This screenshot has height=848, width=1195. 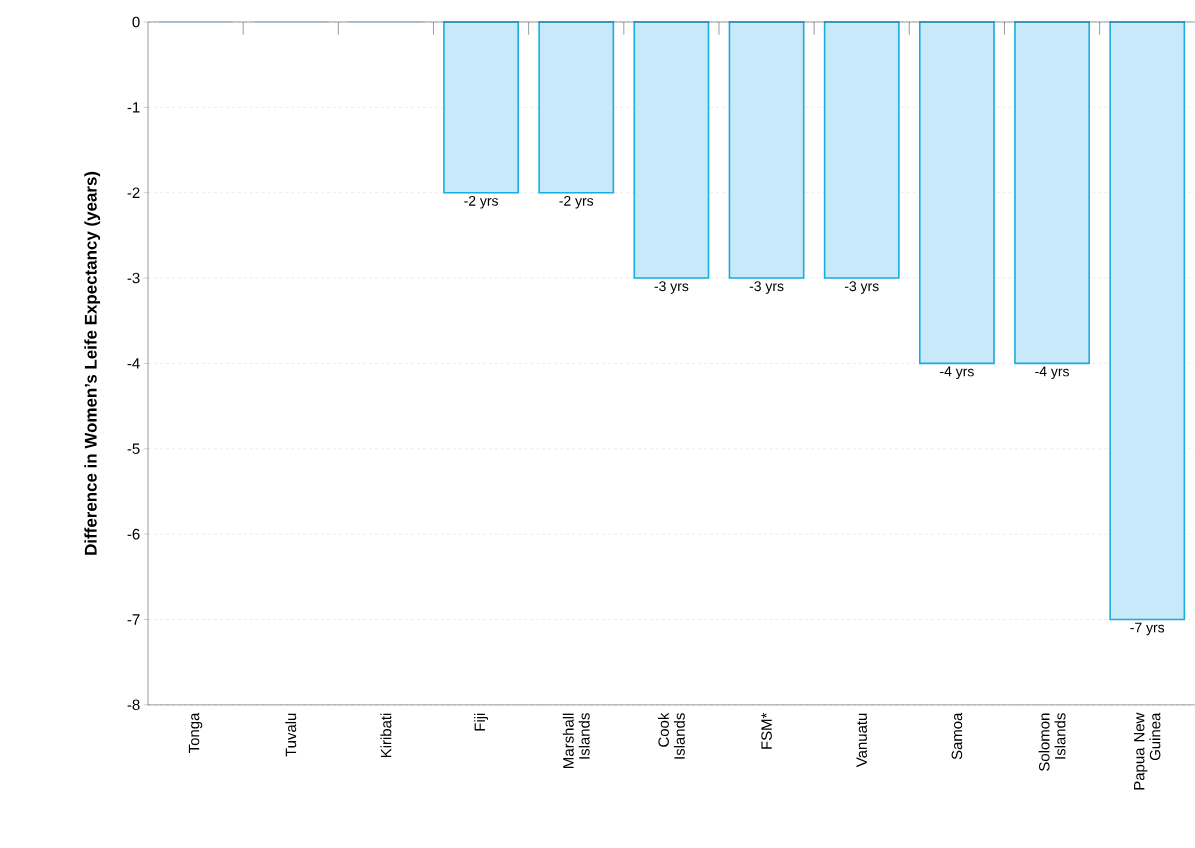 What do you see at coordinates (861, 740) in the screenshot?
I see `x-tick-label: Vanuatu` at bounding box center [861, 740].